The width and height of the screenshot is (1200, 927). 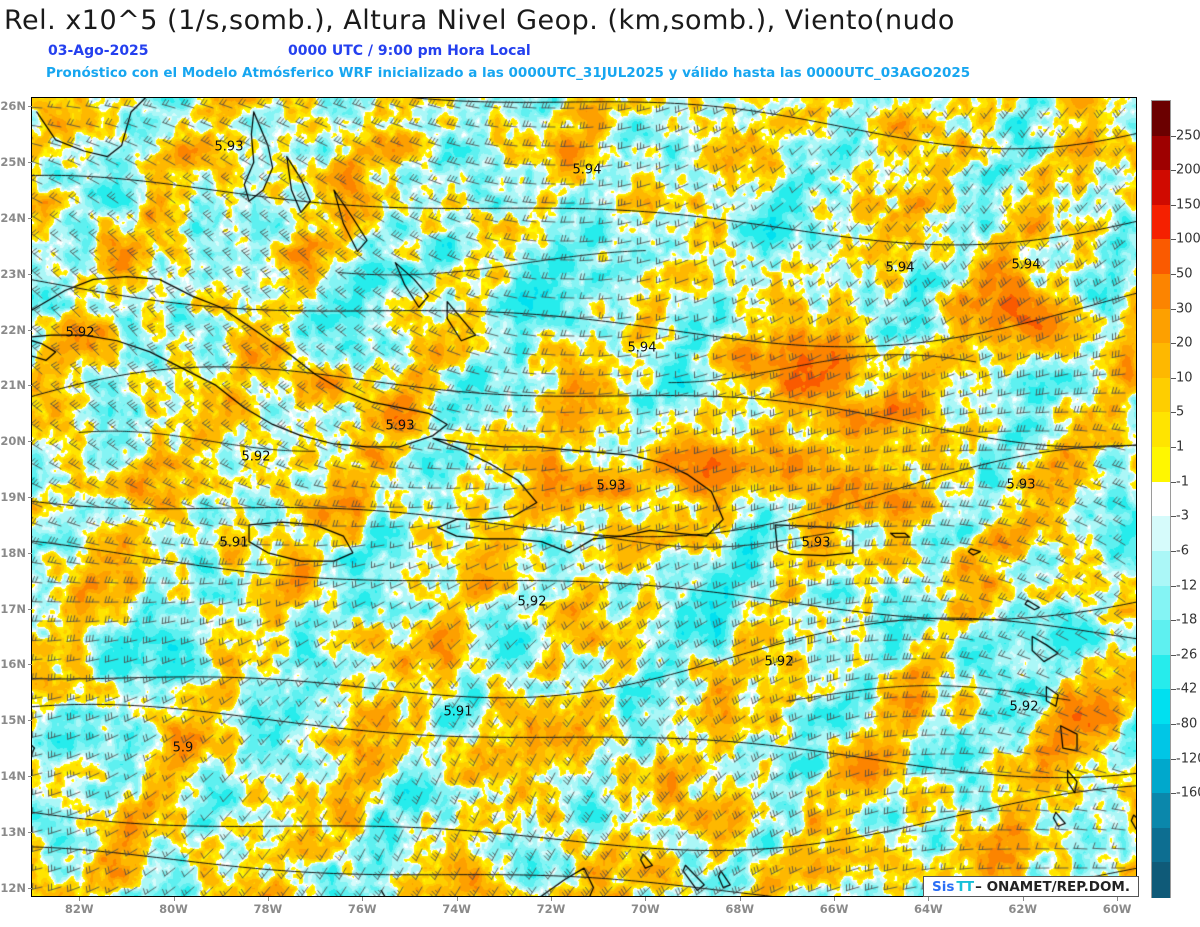 I want to click on sis-logo-text: Sis, so click(x=943, y=887).